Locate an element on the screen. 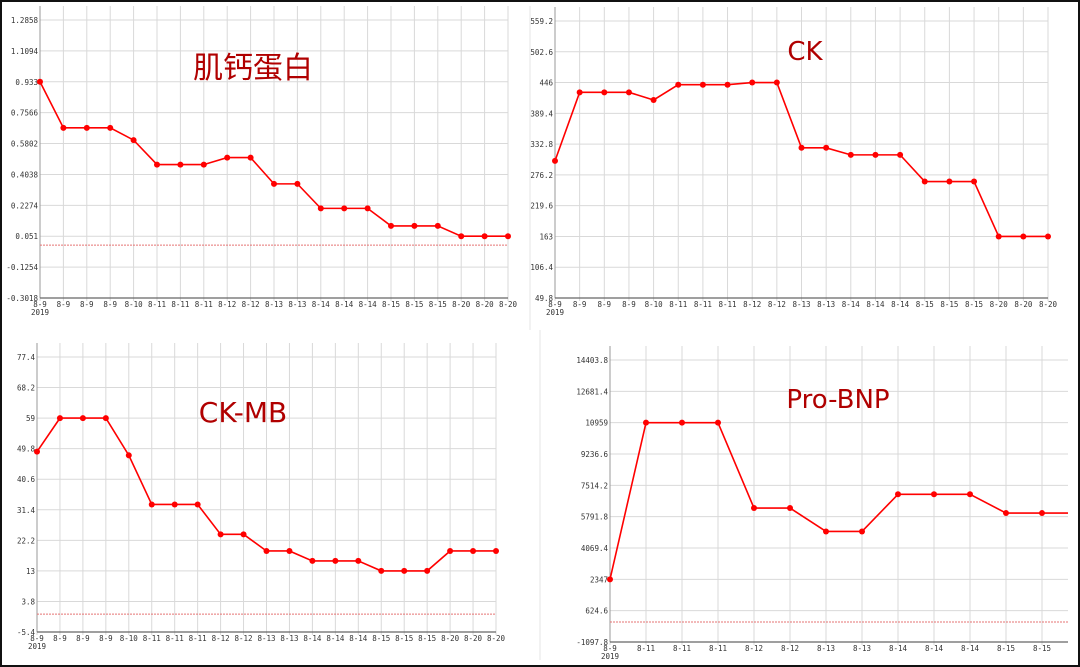 This screenshot has width=1080, height=667. y-tick-label: 502.6 is located at coordinates (541, 52).